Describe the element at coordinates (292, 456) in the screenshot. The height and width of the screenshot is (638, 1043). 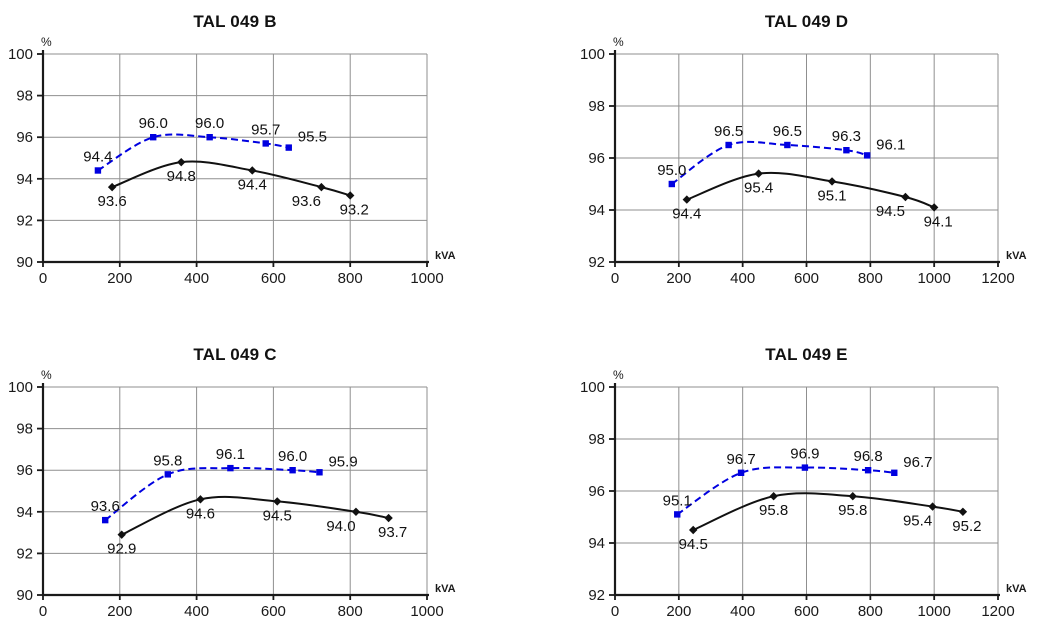
I see `data-point-label: 96.0` at that location.